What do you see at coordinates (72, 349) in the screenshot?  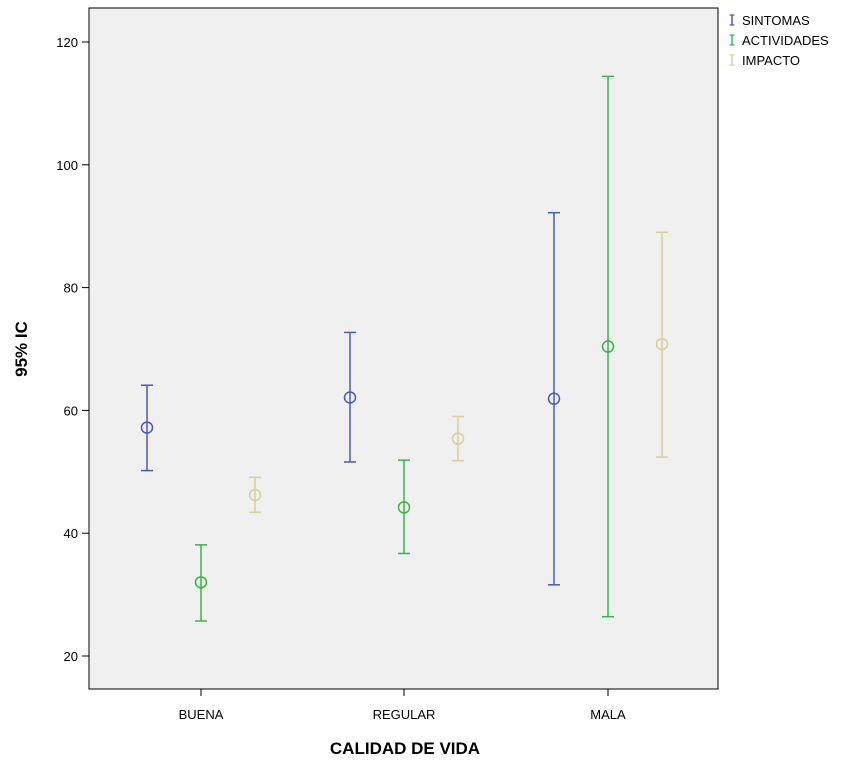 I see `y-axis: 20 40 60 80 100 120` at bounding box center [72, 349].